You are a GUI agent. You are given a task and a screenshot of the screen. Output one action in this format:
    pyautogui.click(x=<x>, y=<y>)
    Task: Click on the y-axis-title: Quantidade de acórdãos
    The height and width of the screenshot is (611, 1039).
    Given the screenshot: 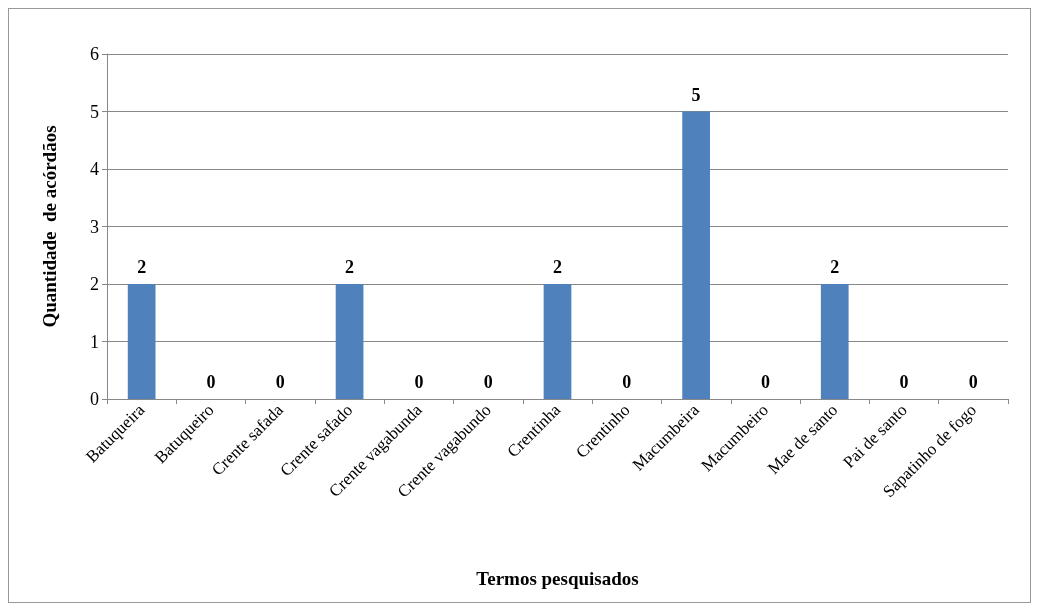 What is the action you would take?
    pyautogui.click(x=49, y=226)
    